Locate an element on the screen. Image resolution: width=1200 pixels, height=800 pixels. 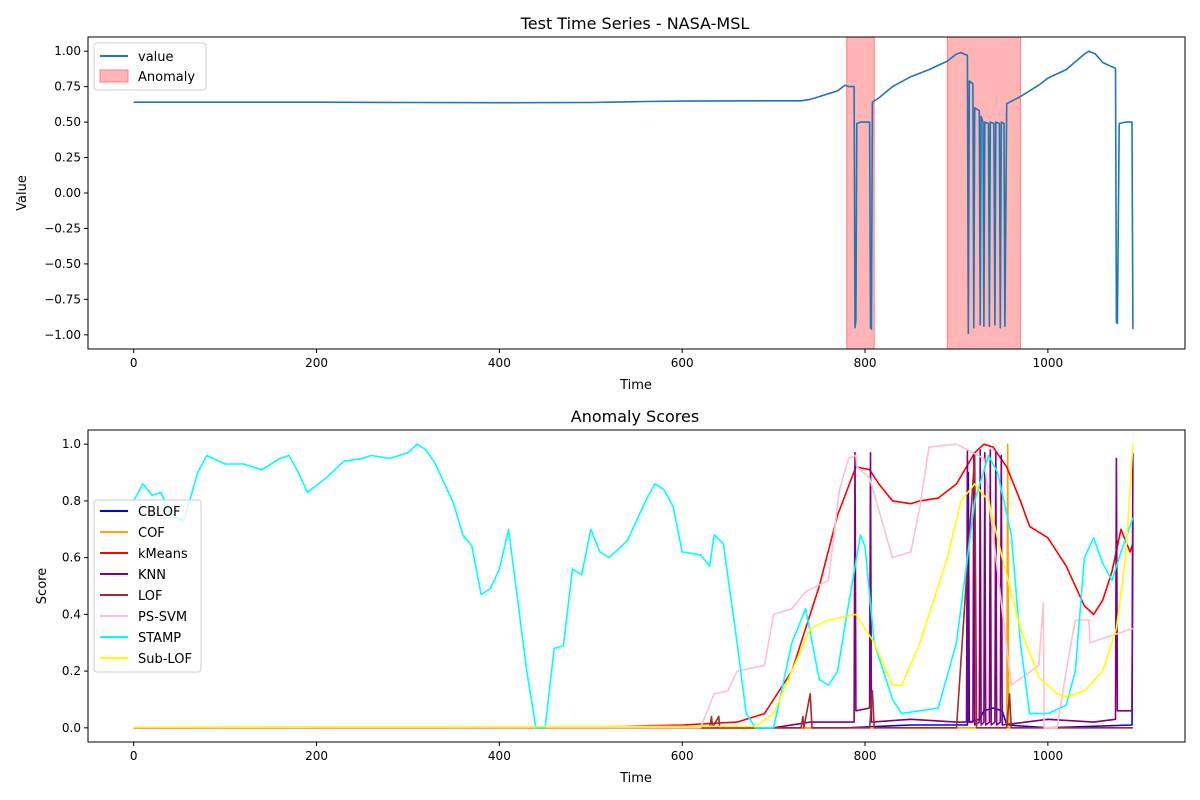
bottom-y-tick-label: 0.0 is located at coordinates (71, 728).